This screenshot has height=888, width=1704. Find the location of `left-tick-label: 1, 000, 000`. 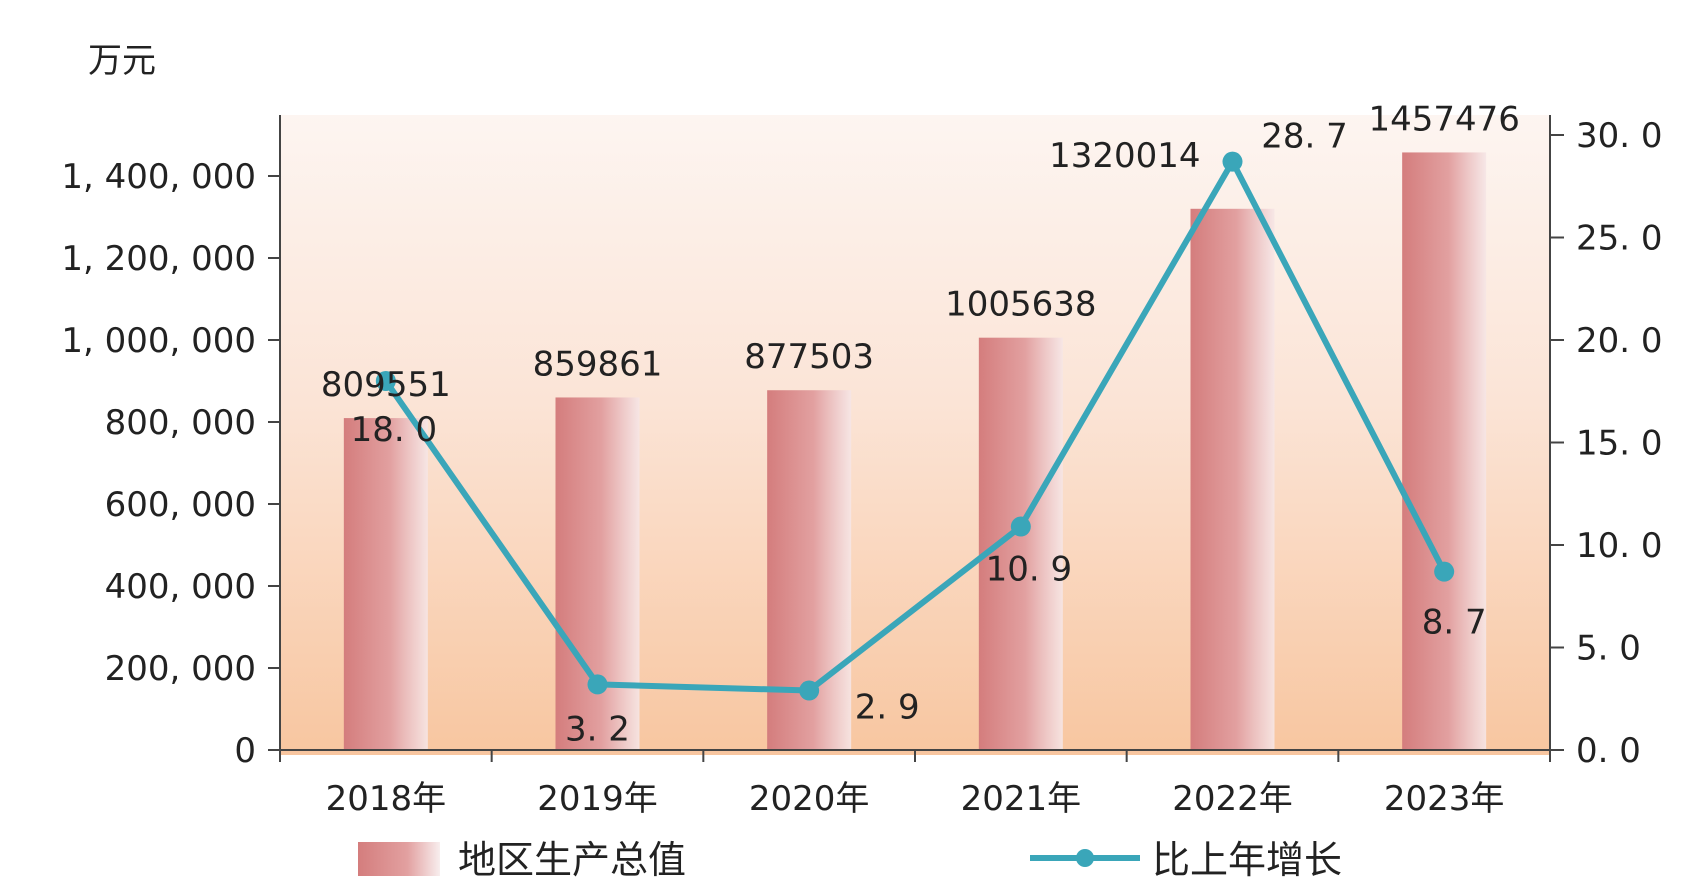

left-tick-label: 1, 000, 000 is located at coordinates (158, 341).